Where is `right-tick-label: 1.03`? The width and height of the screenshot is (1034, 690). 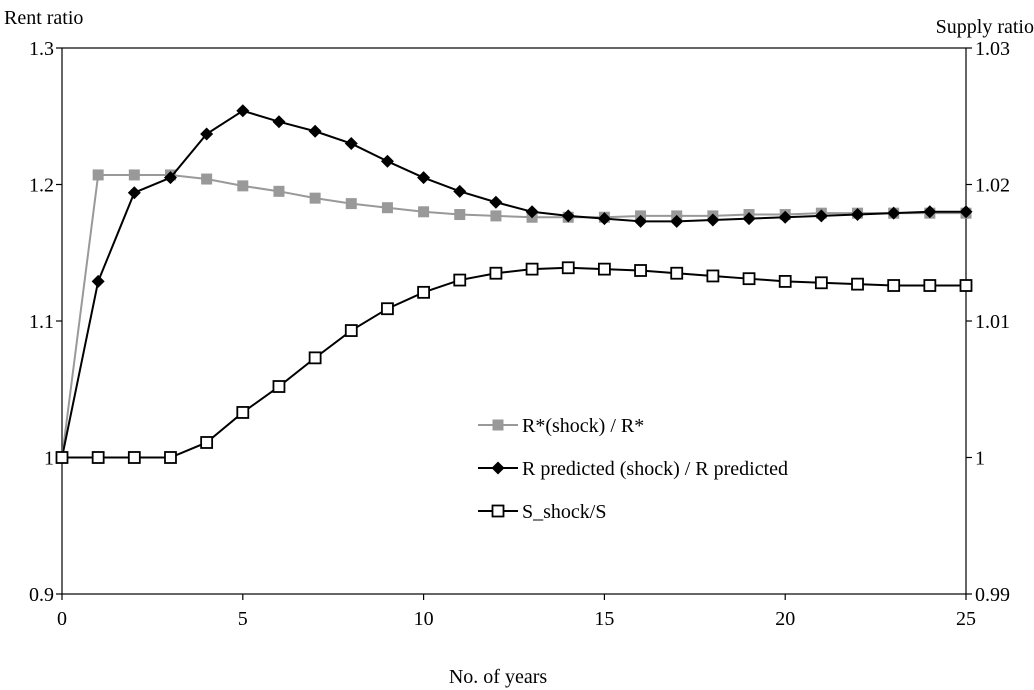 right-tick-label: 1.03 is located at coordinates (992, 49).